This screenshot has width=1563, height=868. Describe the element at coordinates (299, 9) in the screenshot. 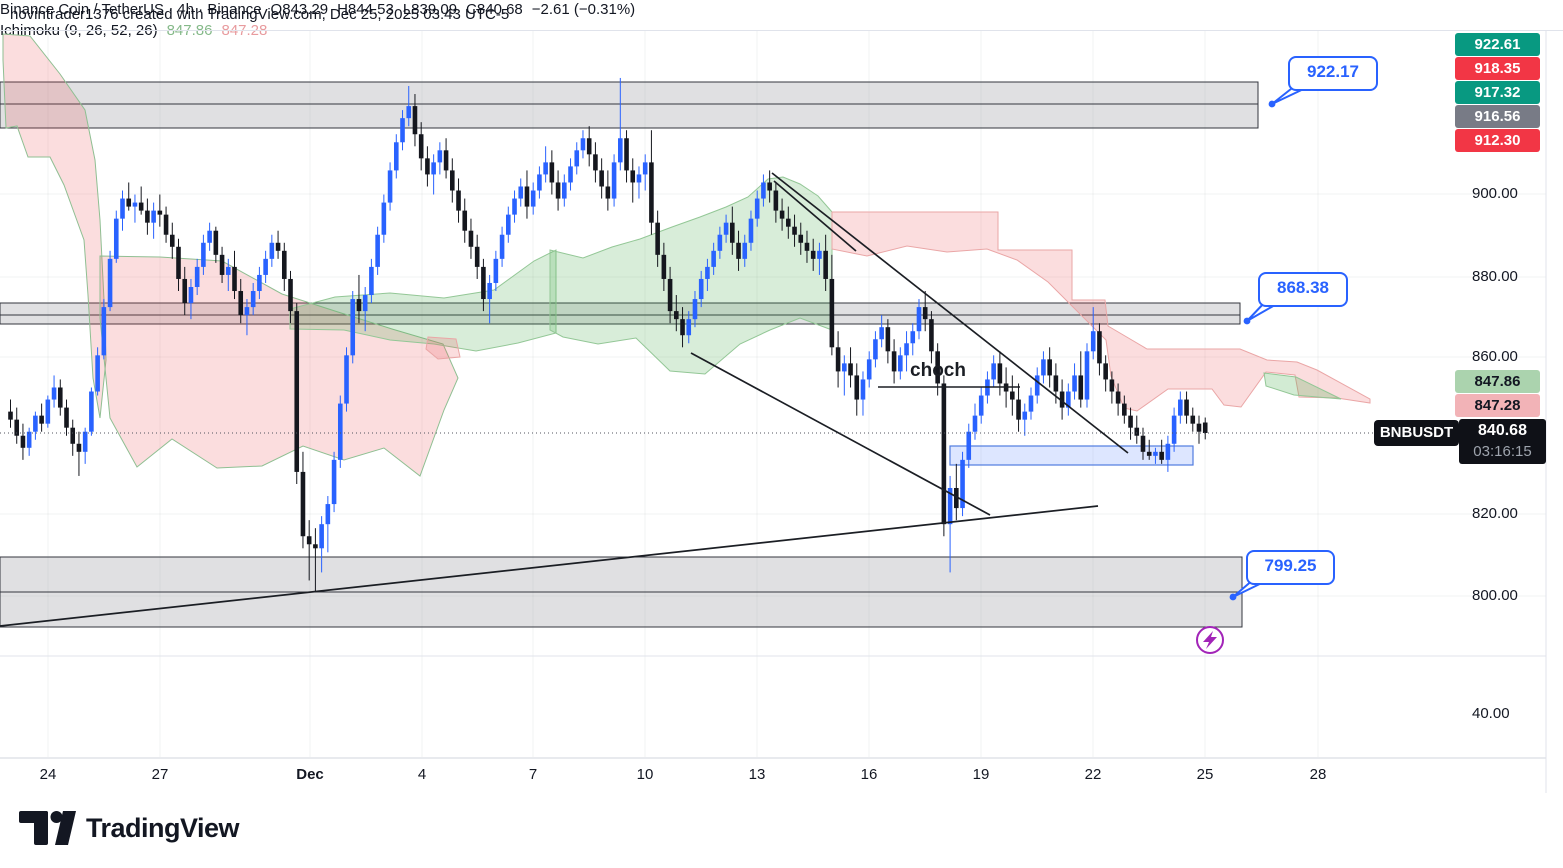

I see `ohlc-value: O843.29` at that location.